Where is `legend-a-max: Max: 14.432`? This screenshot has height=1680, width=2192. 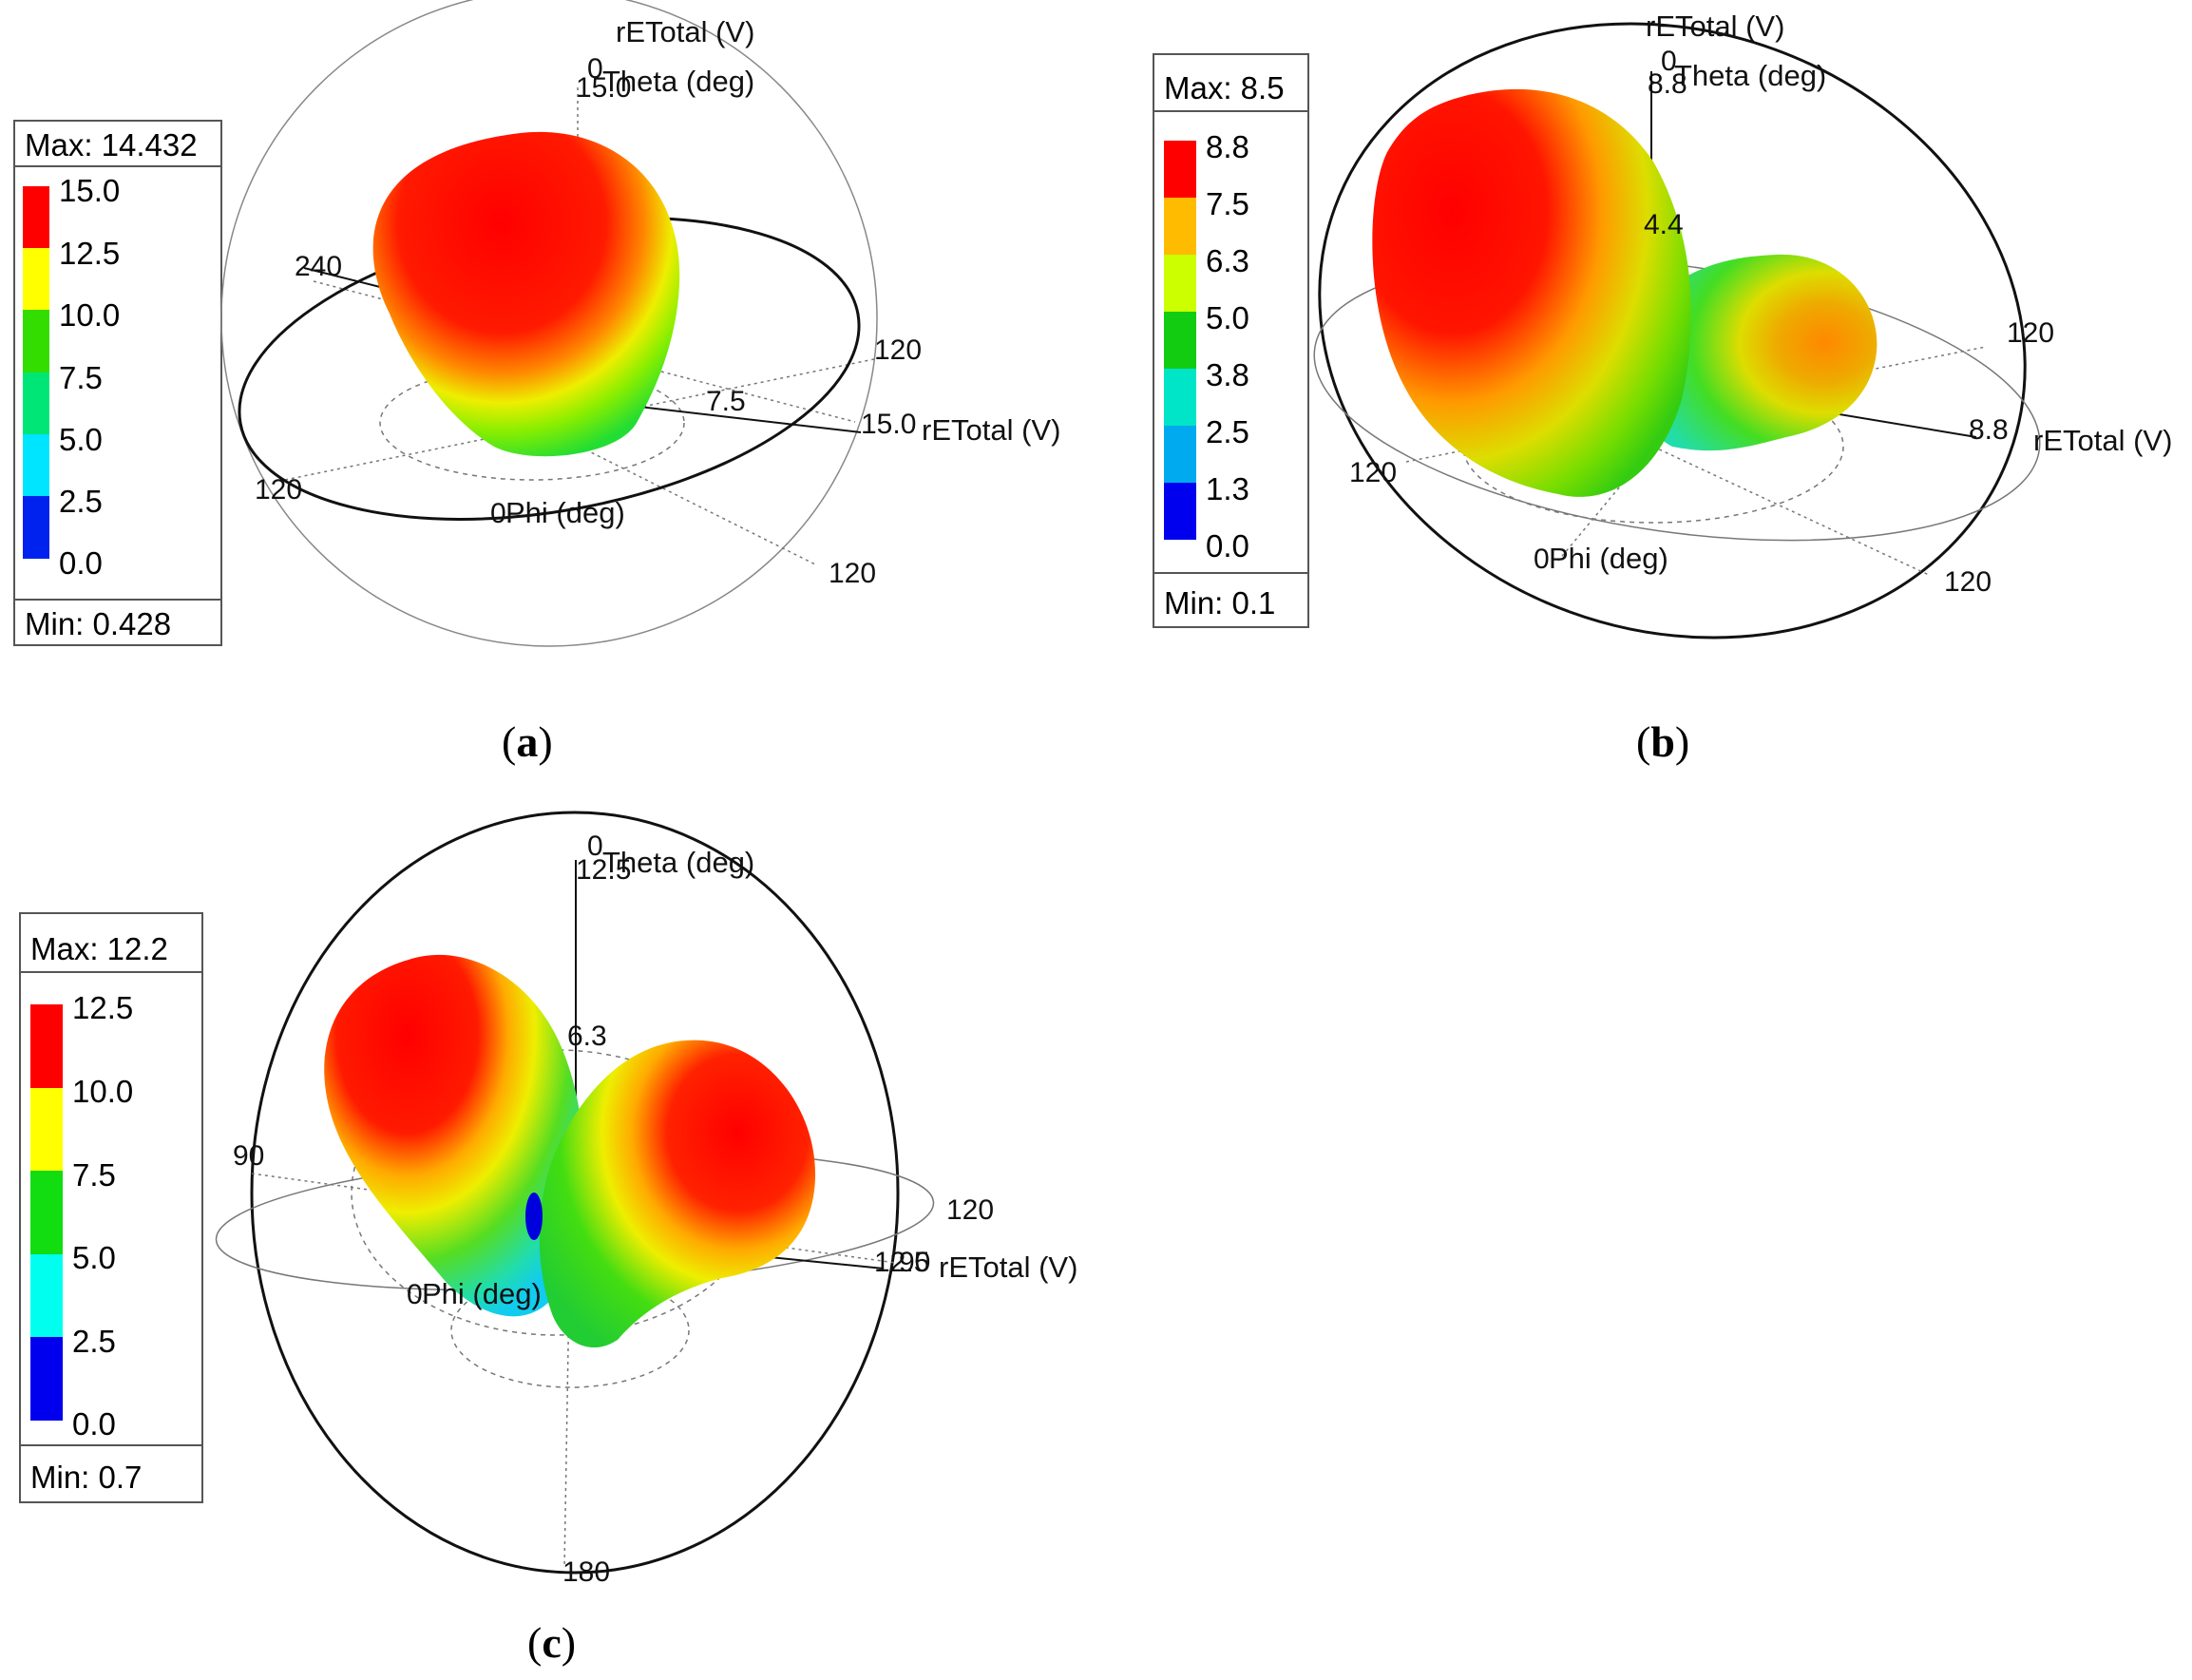
legend-a-max: Max: 14.432 is located at coordinates (112, 144).